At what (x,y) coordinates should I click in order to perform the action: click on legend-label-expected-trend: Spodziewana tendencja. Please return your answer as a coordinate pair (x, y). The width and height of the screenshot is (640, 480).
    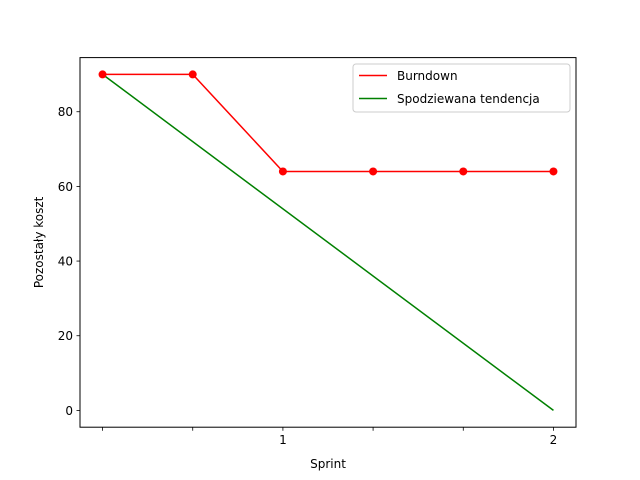
    Looking at the image, I should click on (468, 99).